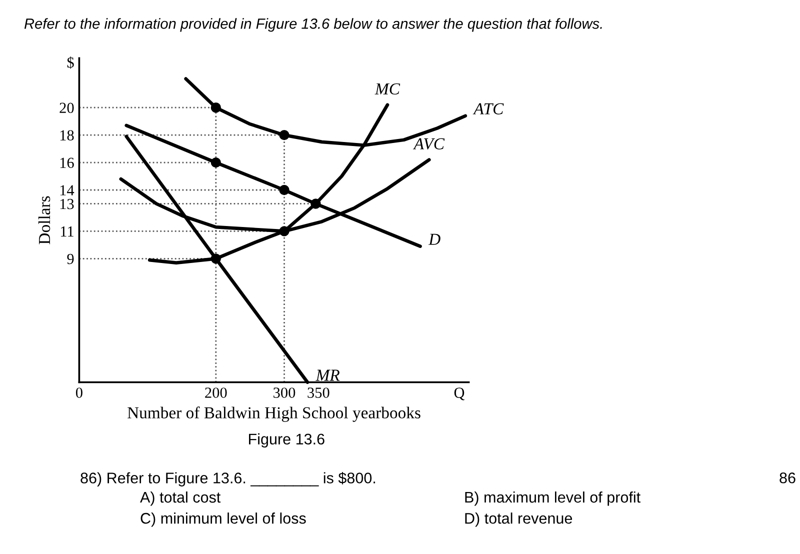  What do you see at coordinates (67, 135) in the screenshot?
I see `y-tick-label: 18` at bounding box center [67, 135].